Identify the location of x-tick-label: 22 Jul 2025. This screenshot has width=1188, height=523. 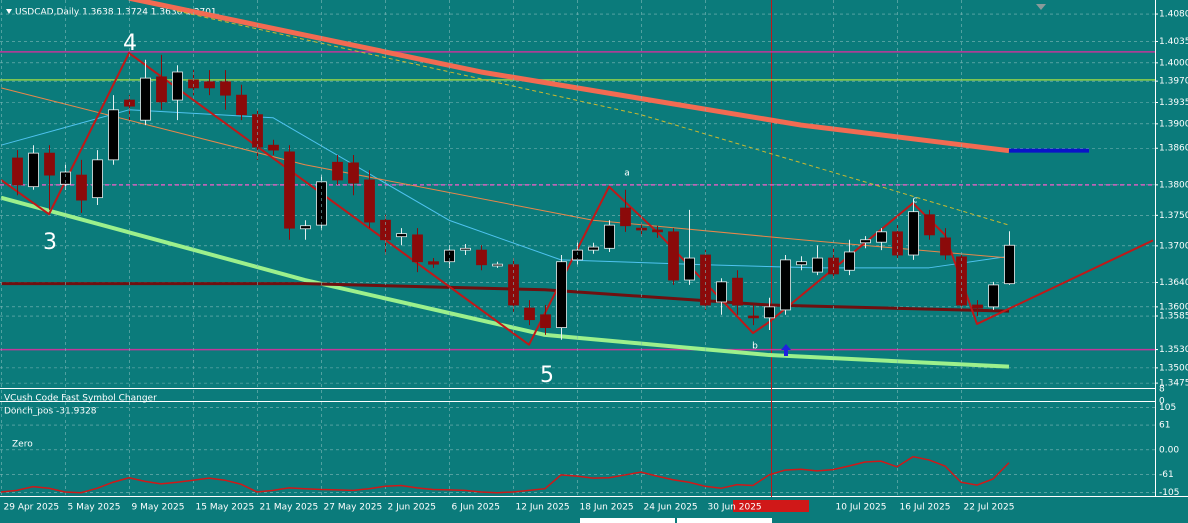
(989, 508).